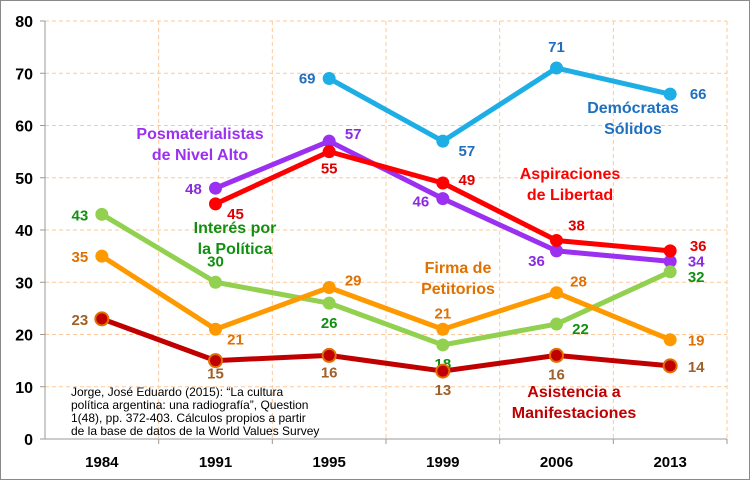  I want to click on series-name-label: de Libertad, so click(570, 195).